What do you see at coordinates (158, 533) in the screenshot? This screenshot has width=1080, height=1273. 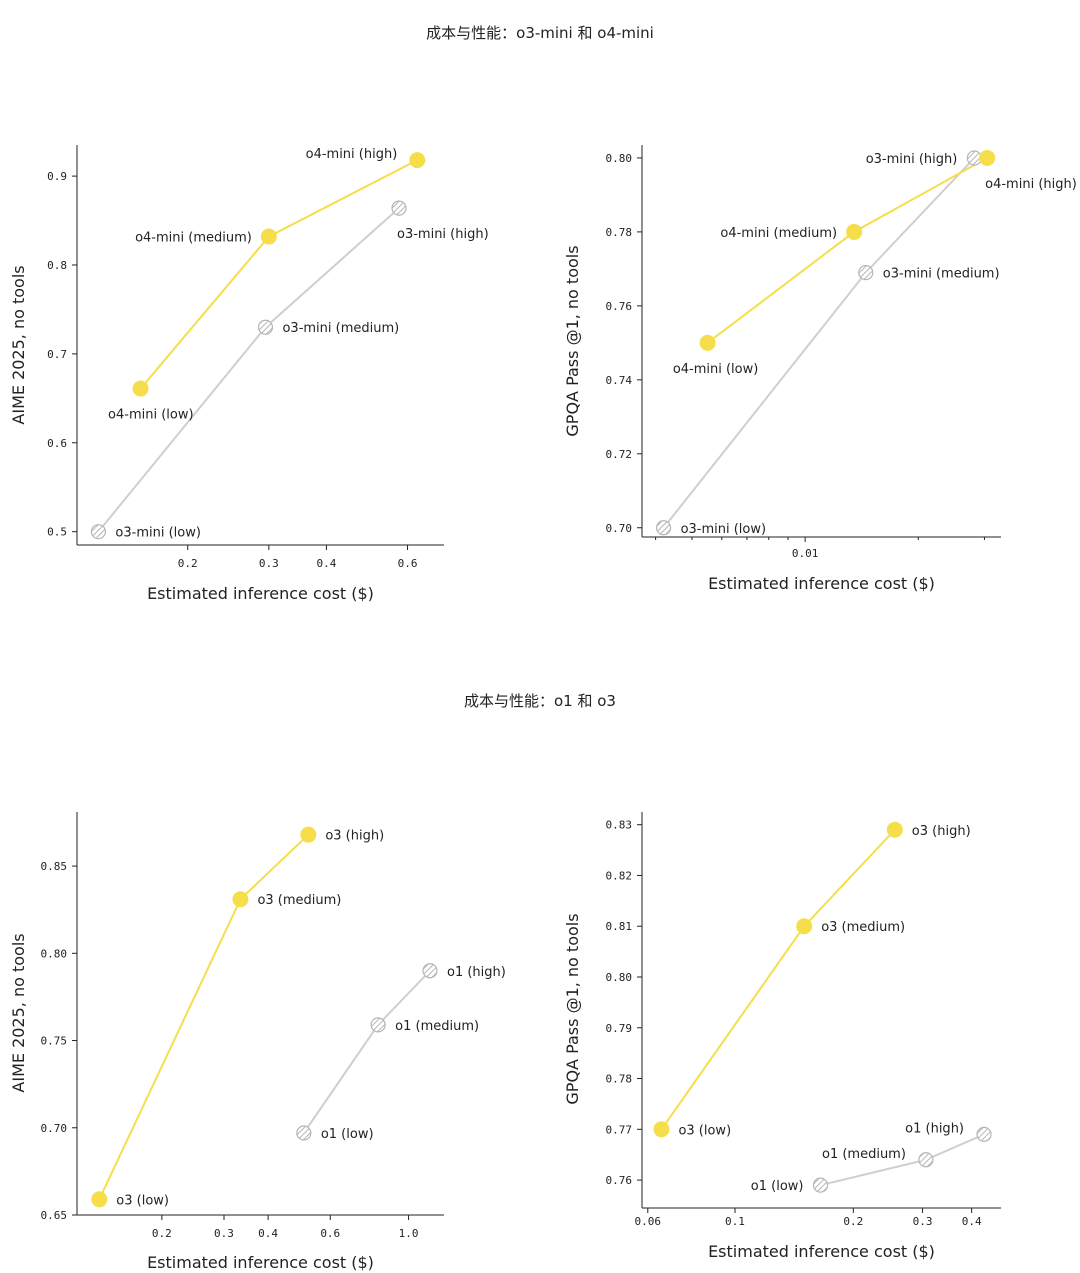 I see `data-label-o3-mini-low: o3-mini (low)` at bounding box center [158, 533].